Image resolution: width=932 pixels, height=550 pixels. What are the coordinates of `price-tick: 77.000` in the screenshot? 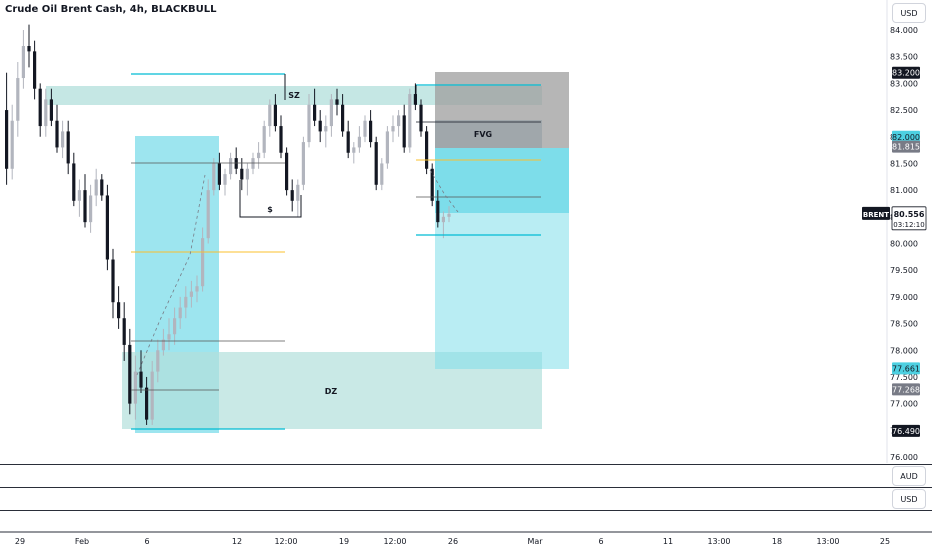 It's located at (904, 404).